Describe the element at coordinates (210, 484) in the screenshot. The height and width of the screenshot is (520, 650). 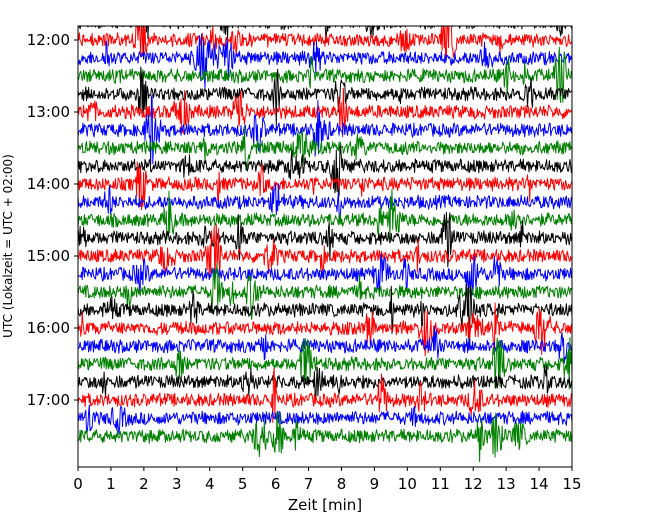
I see `x-tick-label: 4` at that location.